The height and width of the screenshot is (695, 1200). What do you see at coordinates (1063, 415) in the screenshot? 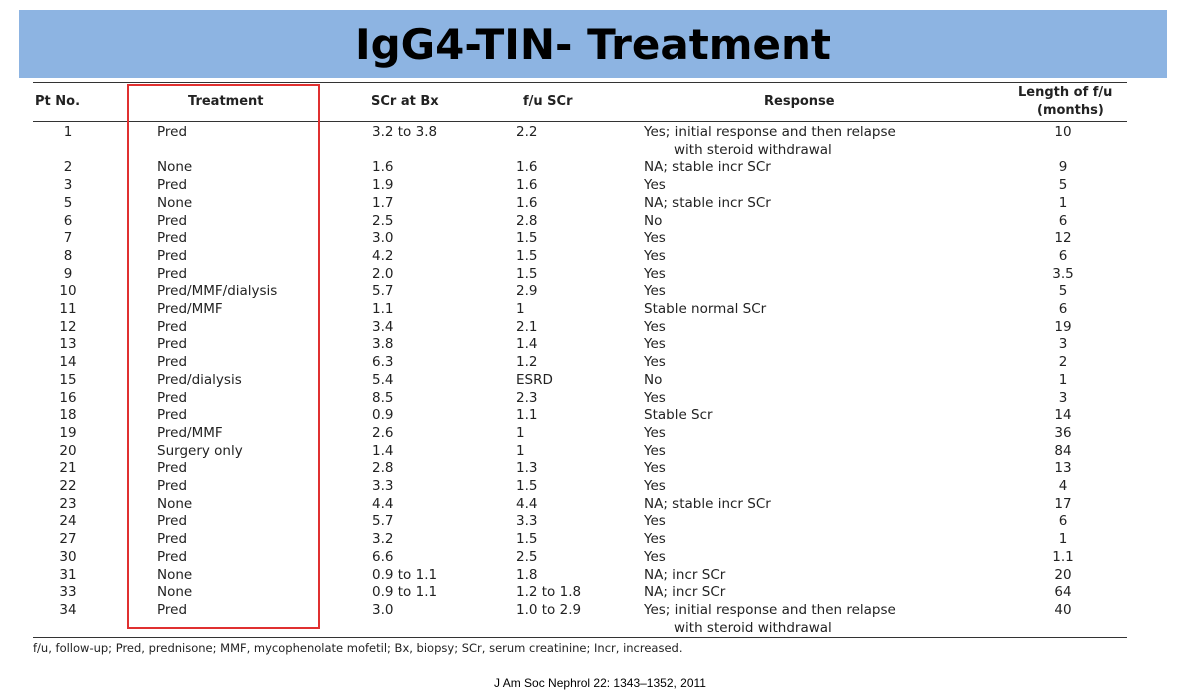
I see `cell-length: 14` at bounding box center [1063, 415].